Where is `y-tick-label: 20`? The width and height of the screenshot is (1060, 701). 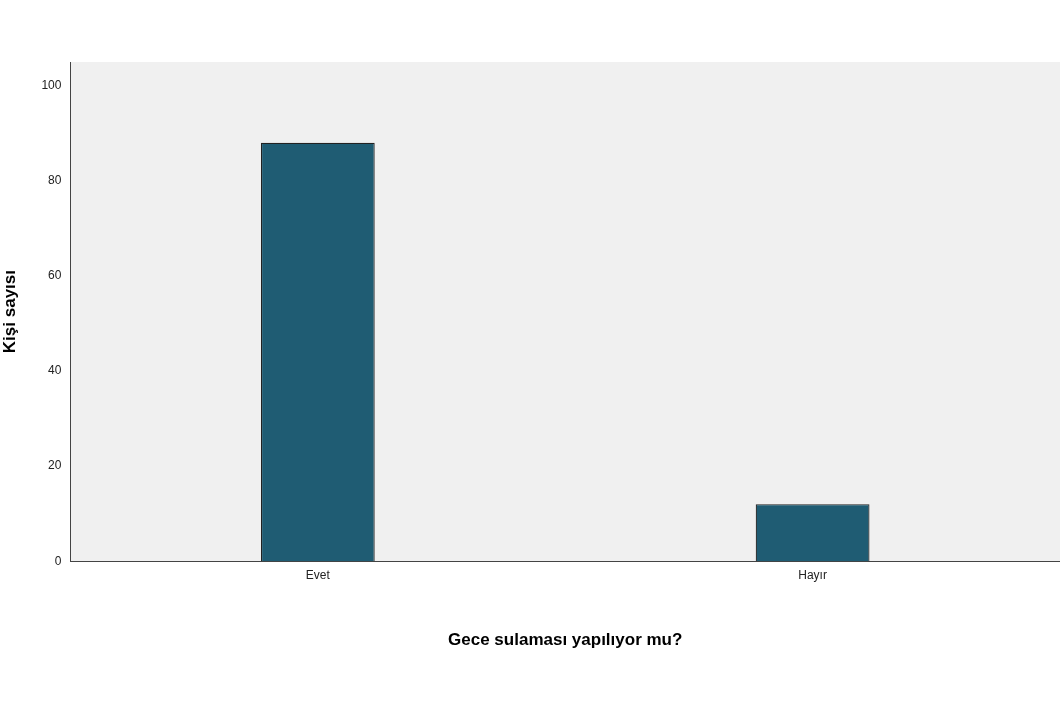
y-tick-label: 20 is located at coordinates (55, 465).